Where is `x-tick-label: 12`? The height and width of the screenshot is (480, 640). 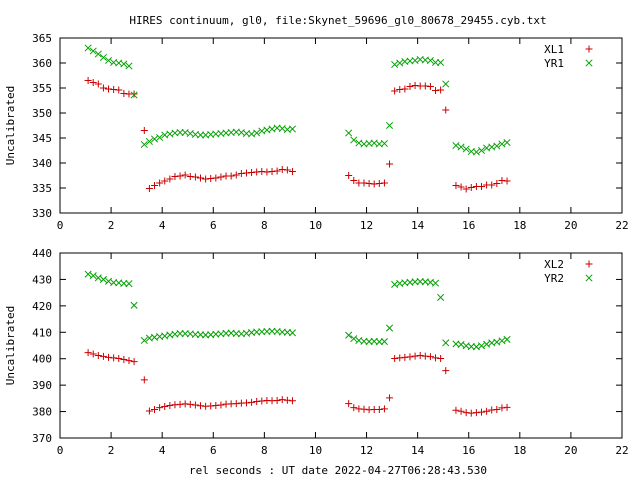
x-tick-label: 12 is located at coordinates (366, 225).